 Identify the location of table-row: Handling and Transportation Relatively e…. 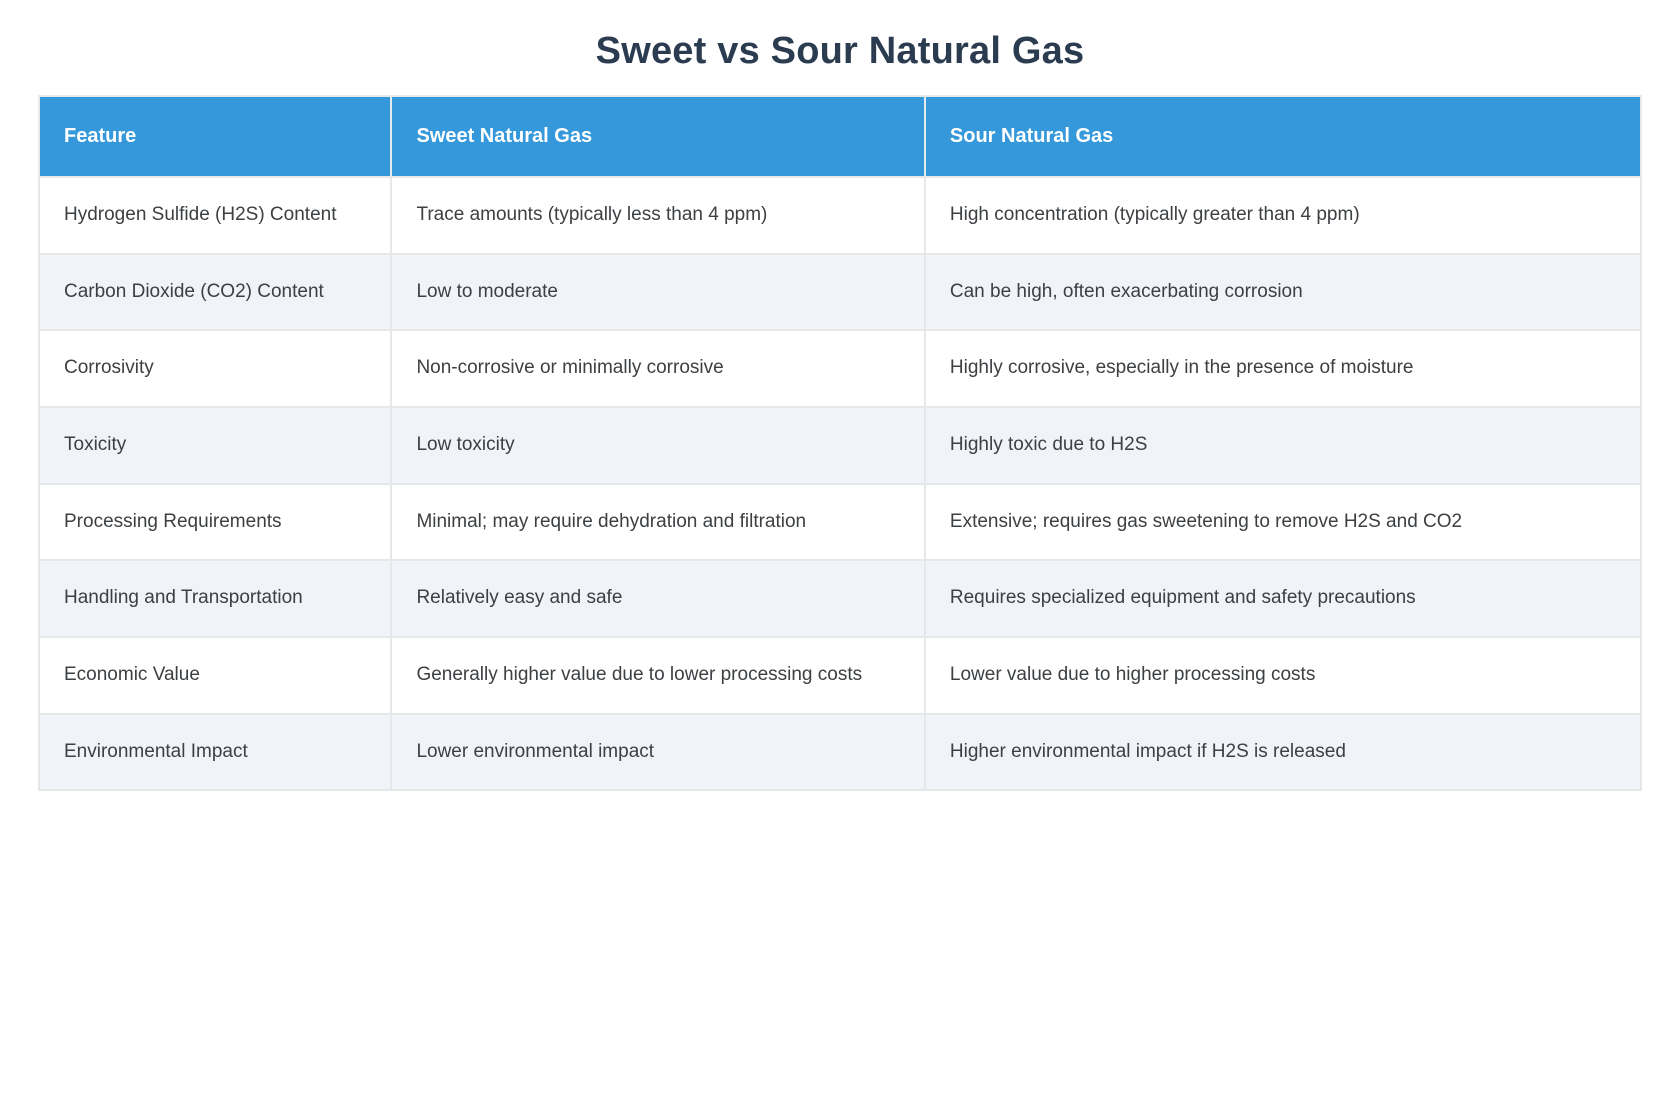
(840, 599).